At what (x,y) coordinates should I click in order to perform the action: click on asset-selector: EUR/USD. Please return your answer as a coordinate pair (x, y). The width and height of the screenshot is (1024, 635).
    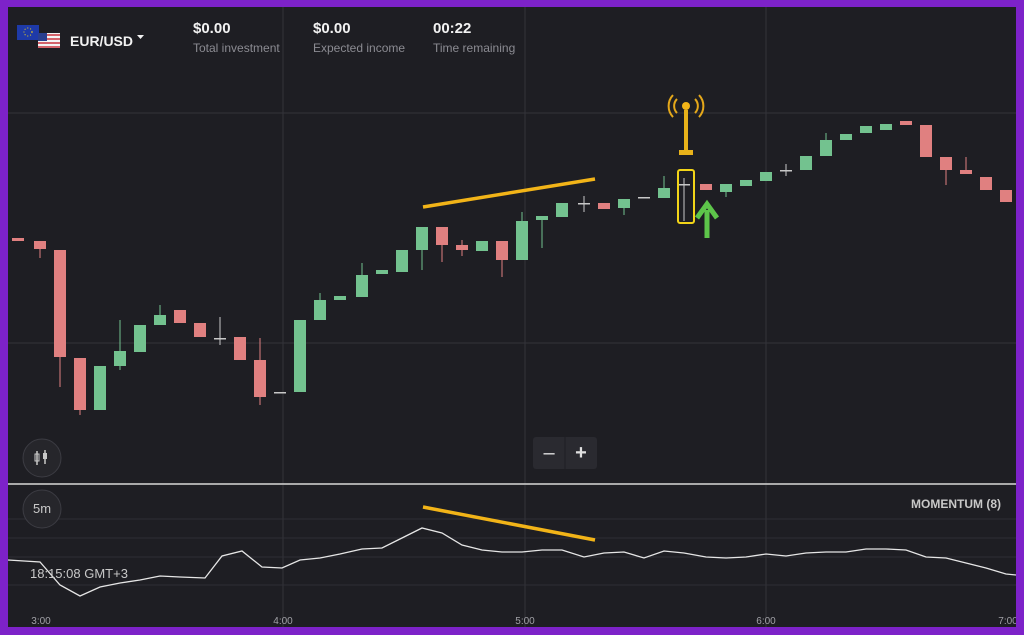
    Looking at the image, I should click on (102, 41).